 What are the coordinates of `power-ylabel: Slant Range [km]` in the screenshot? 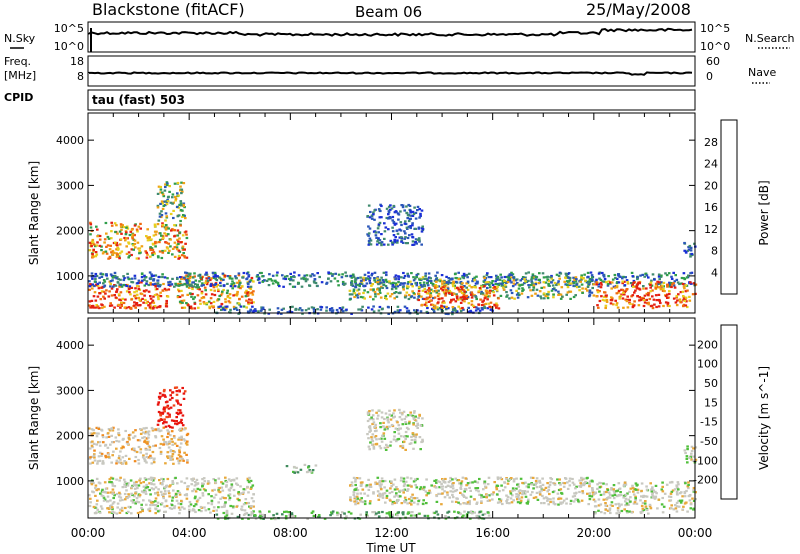 It's located at (34, 213).